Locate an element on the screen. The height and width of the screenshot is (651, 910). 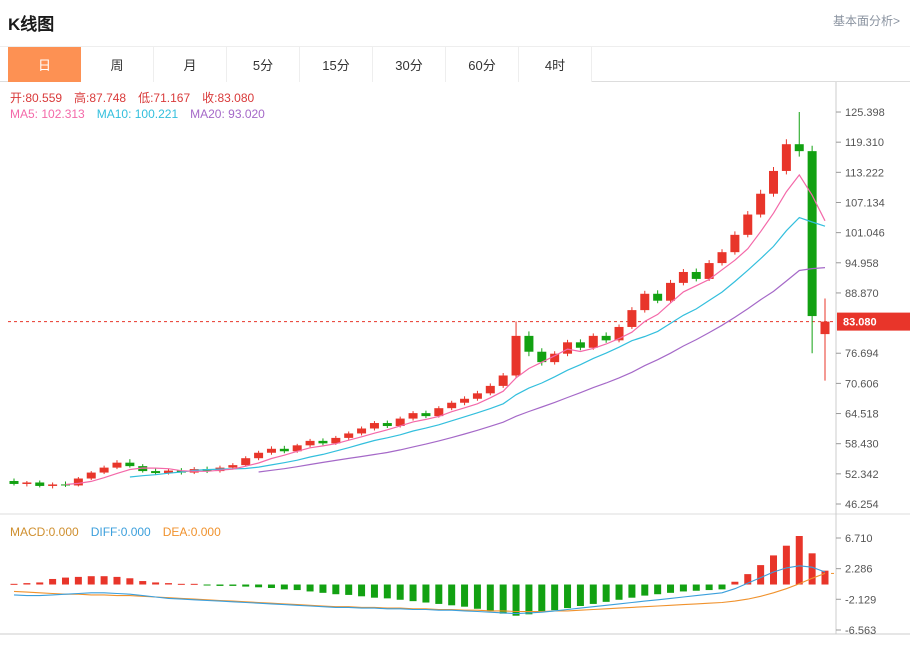
timeframe-tabs: 日周月 5分 15分 30分 60分 4时 is located at coordinates (455, 64).